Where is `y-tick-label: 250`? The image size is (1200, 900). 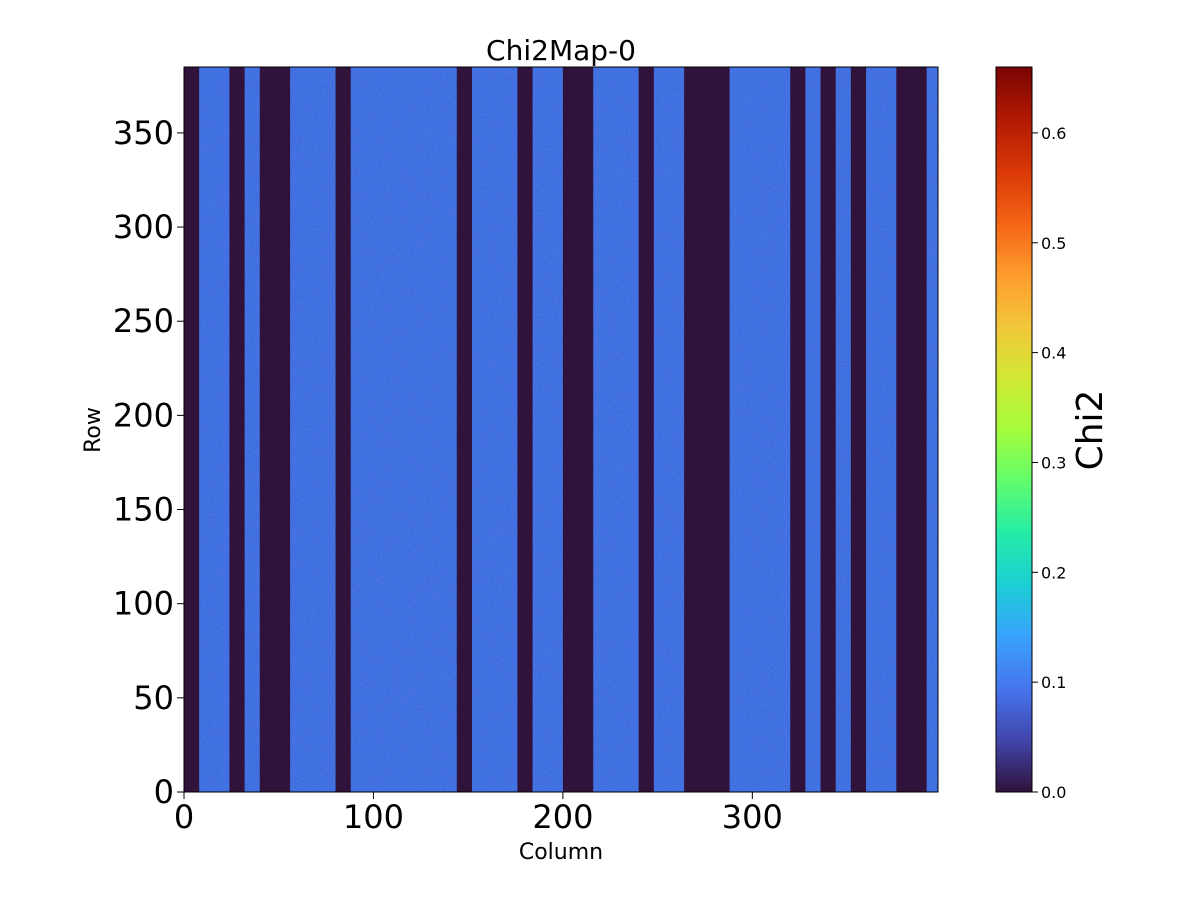 y-tick-label: 250 is located at coordinates (143, 321).